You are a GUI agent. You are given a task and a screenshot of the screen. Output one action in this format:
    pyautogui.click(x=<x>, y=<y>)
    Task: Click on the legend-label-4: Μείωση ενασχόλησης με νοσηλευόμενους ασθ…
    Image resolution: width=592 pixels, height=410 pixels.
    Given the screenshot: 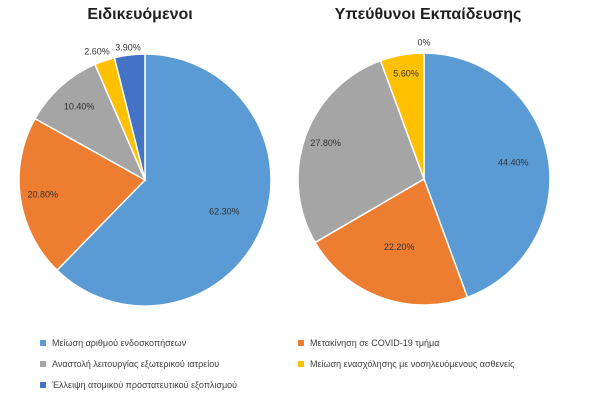 What is the action you would take?
    pyautogui.click(x=412, y=364)
    